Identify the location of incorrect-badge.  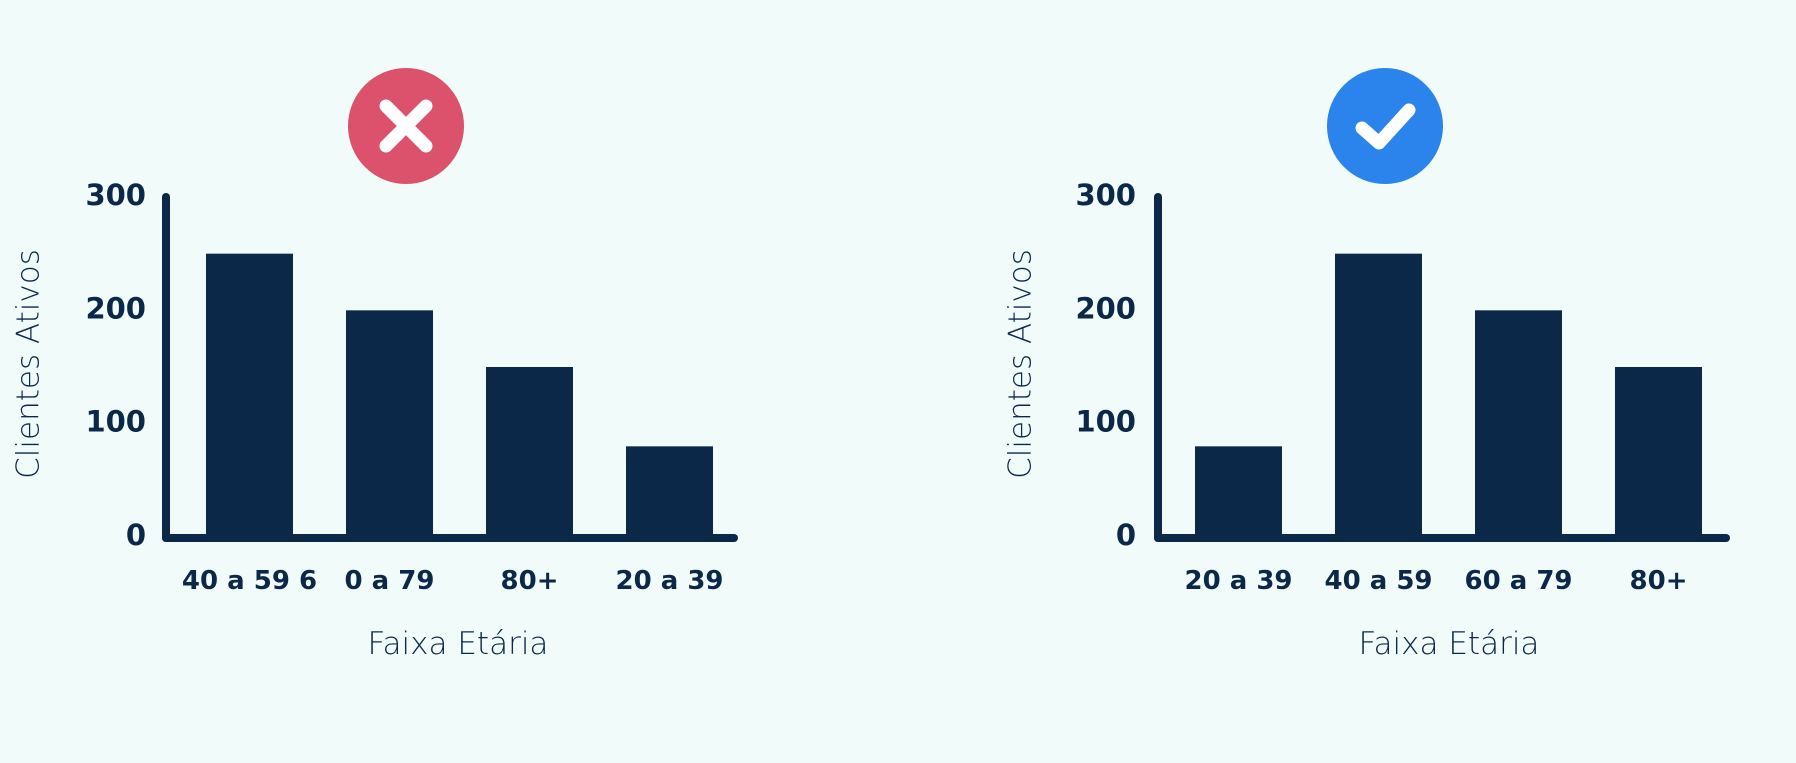
(406, 126).